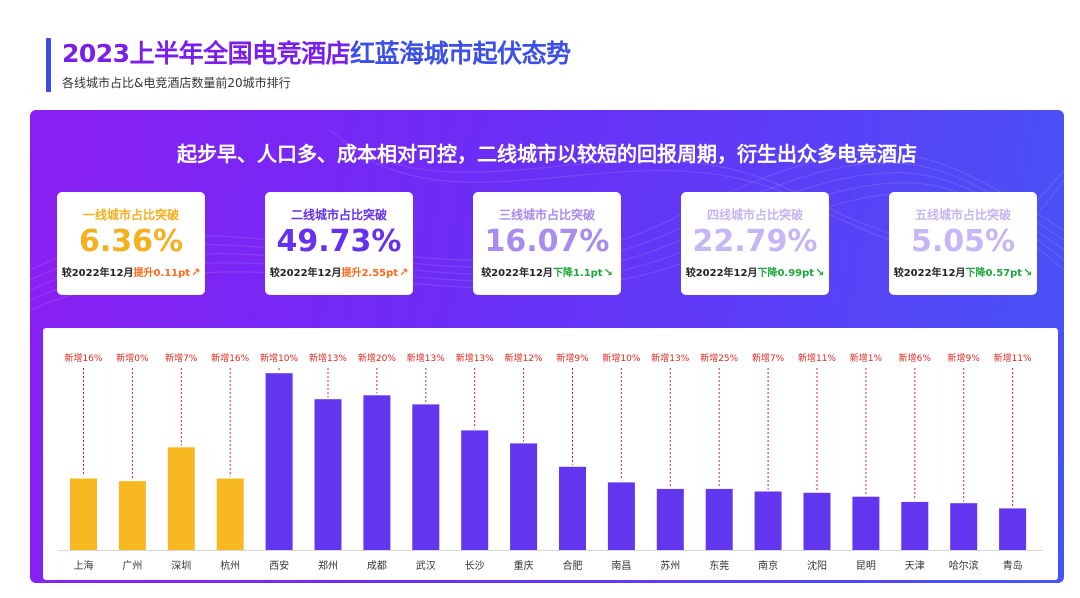 Image resolution: width=1080 pixels, height=598 pixels. What do you see at coordinates (426, 565) in the screenshot?
I see `x-tick-label: 武汉` at bounding box center [426, 565].